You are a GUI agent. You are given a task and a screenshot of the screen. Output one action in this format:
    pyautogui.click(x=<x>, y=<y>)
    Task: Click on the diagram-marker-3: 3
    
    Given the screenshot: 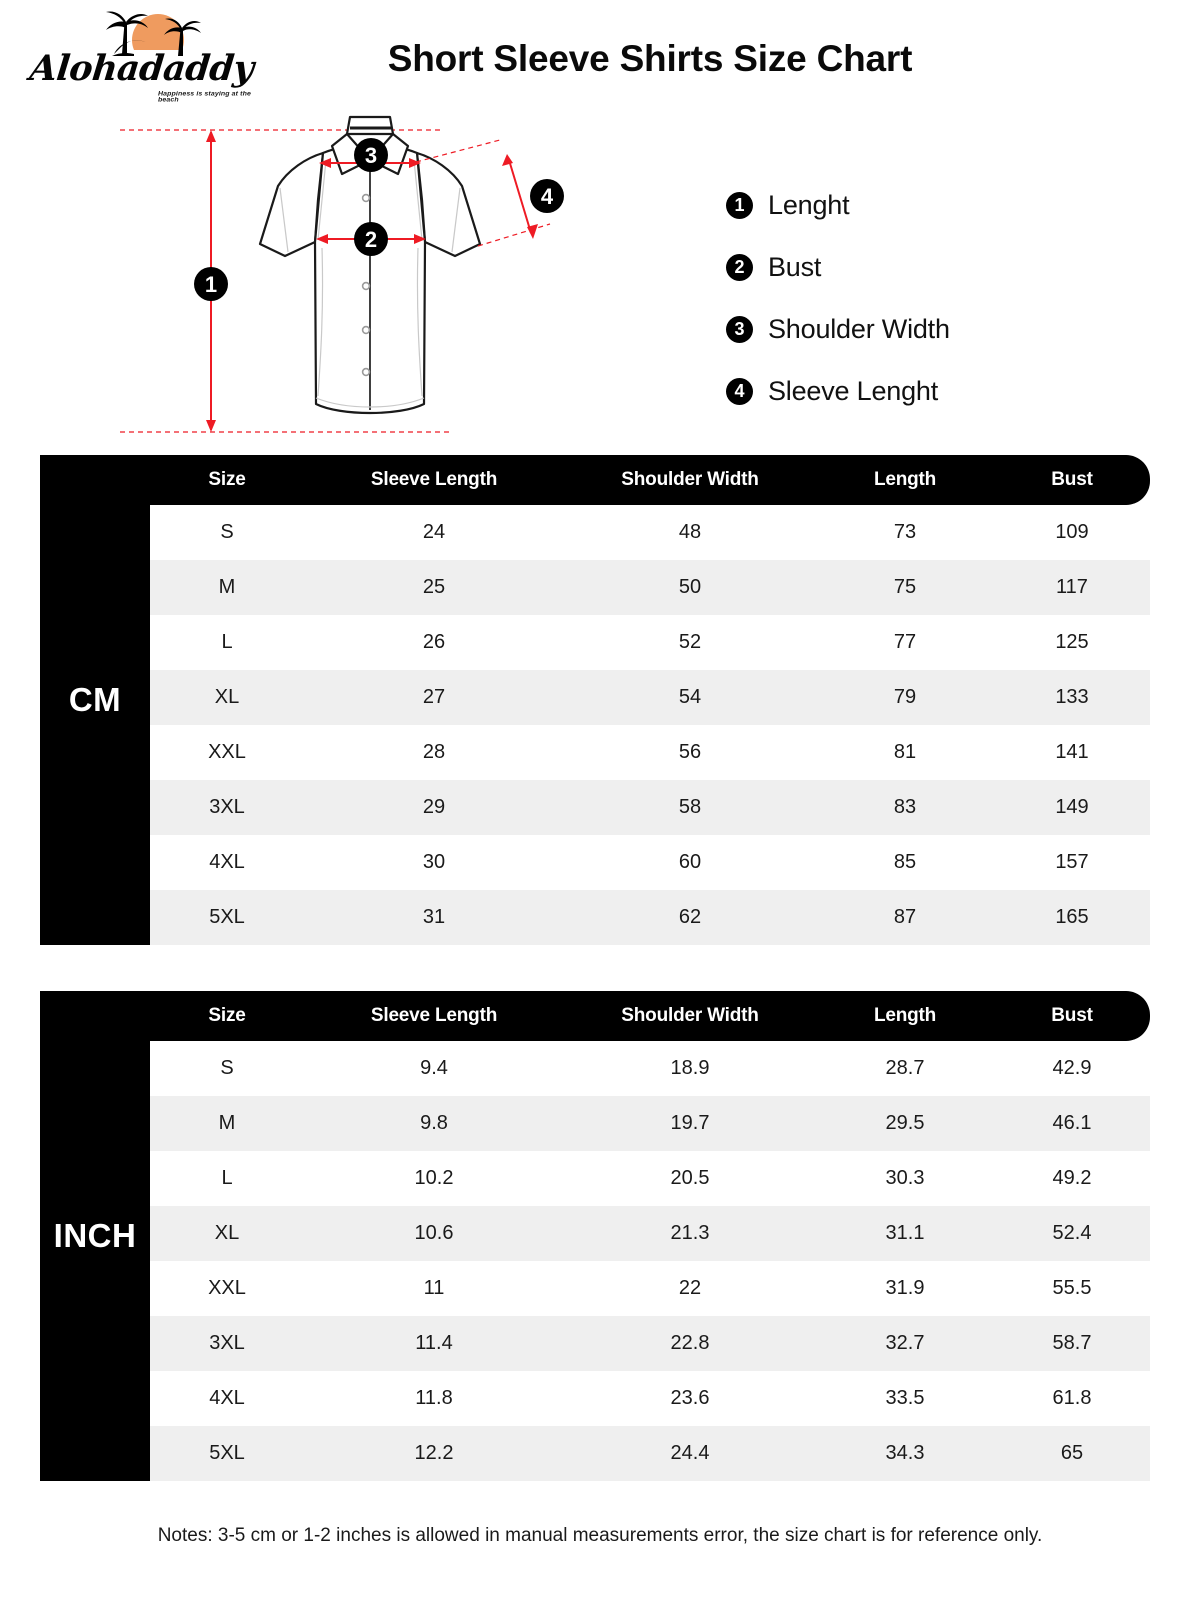 What is the action you would take?
    pyautogui.click(x=371, y=155)
    